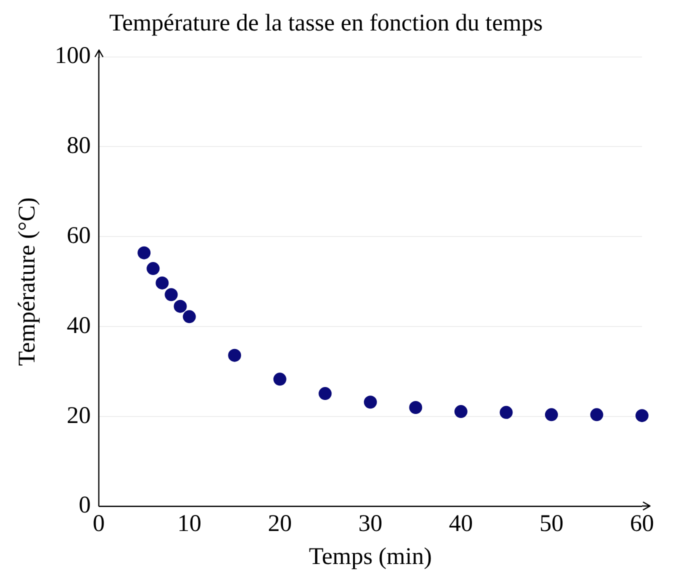 This screenshot has height=577, width=697. Describe the element at coordinates (78, 235) in the screenshot. I see `y-tick-label: 60` at that location.